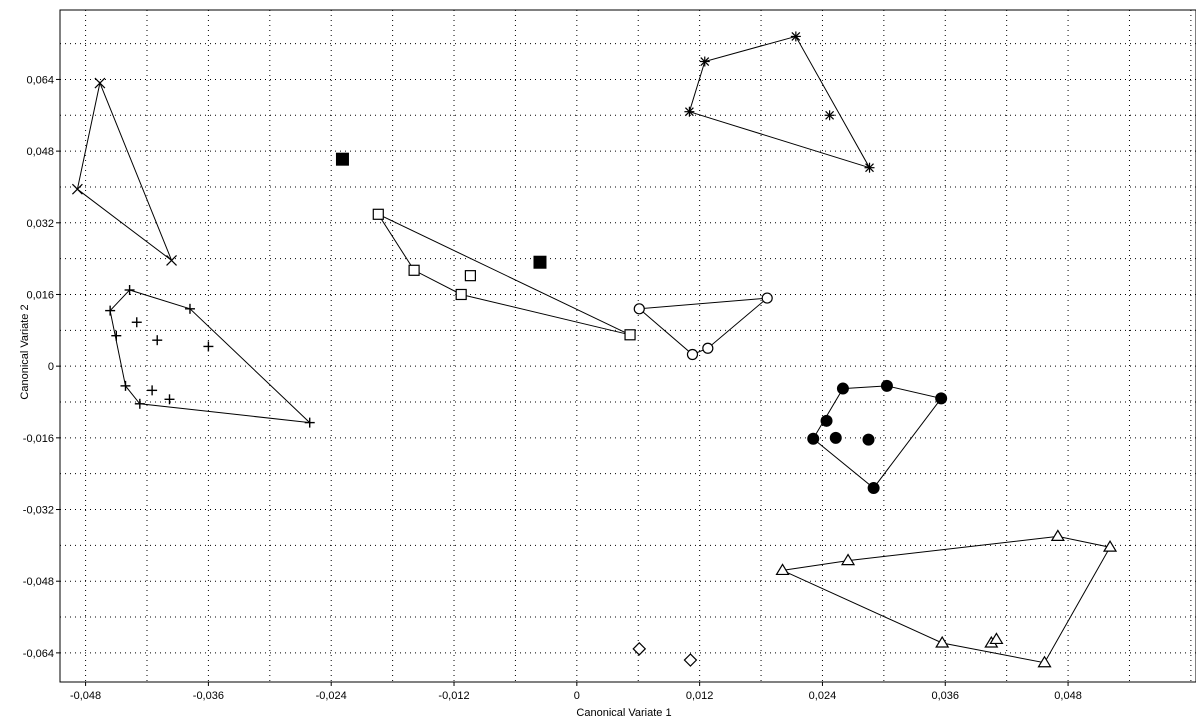 This screenshot has height=720, width=1196. Describe the element at coordinates (1068, 696) in the screenshot. I see `x-tick-label: 0,048` at that location.